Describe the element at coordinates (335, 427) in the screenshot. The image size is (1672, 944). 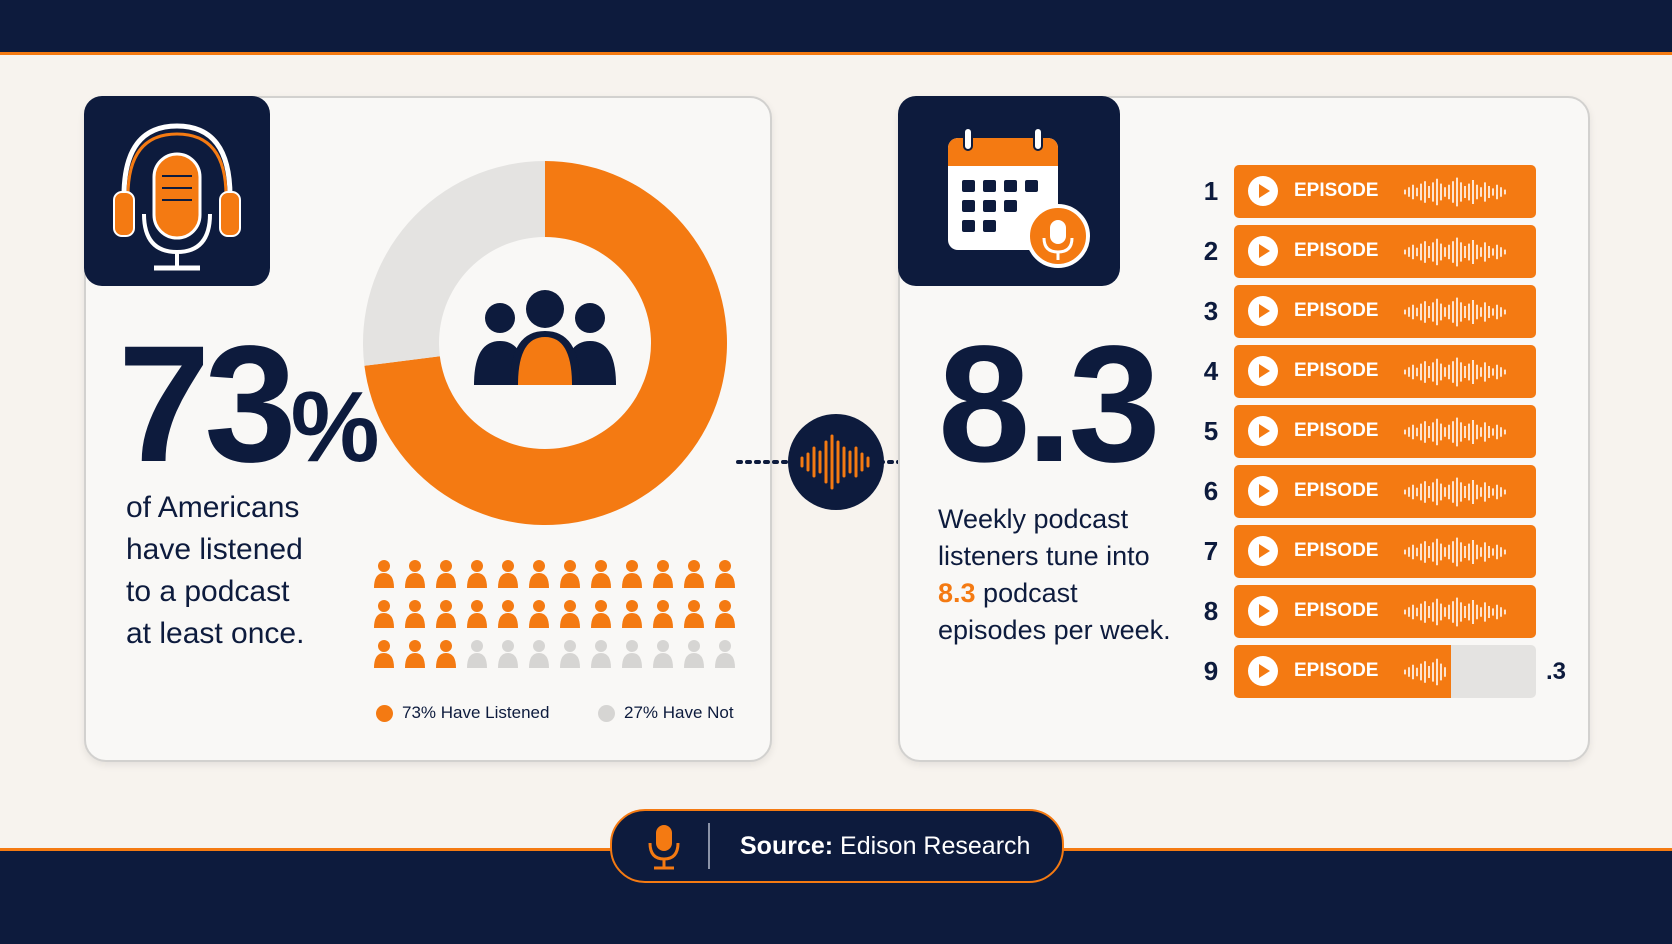
I see `stat-percent-sign: %` at that location.